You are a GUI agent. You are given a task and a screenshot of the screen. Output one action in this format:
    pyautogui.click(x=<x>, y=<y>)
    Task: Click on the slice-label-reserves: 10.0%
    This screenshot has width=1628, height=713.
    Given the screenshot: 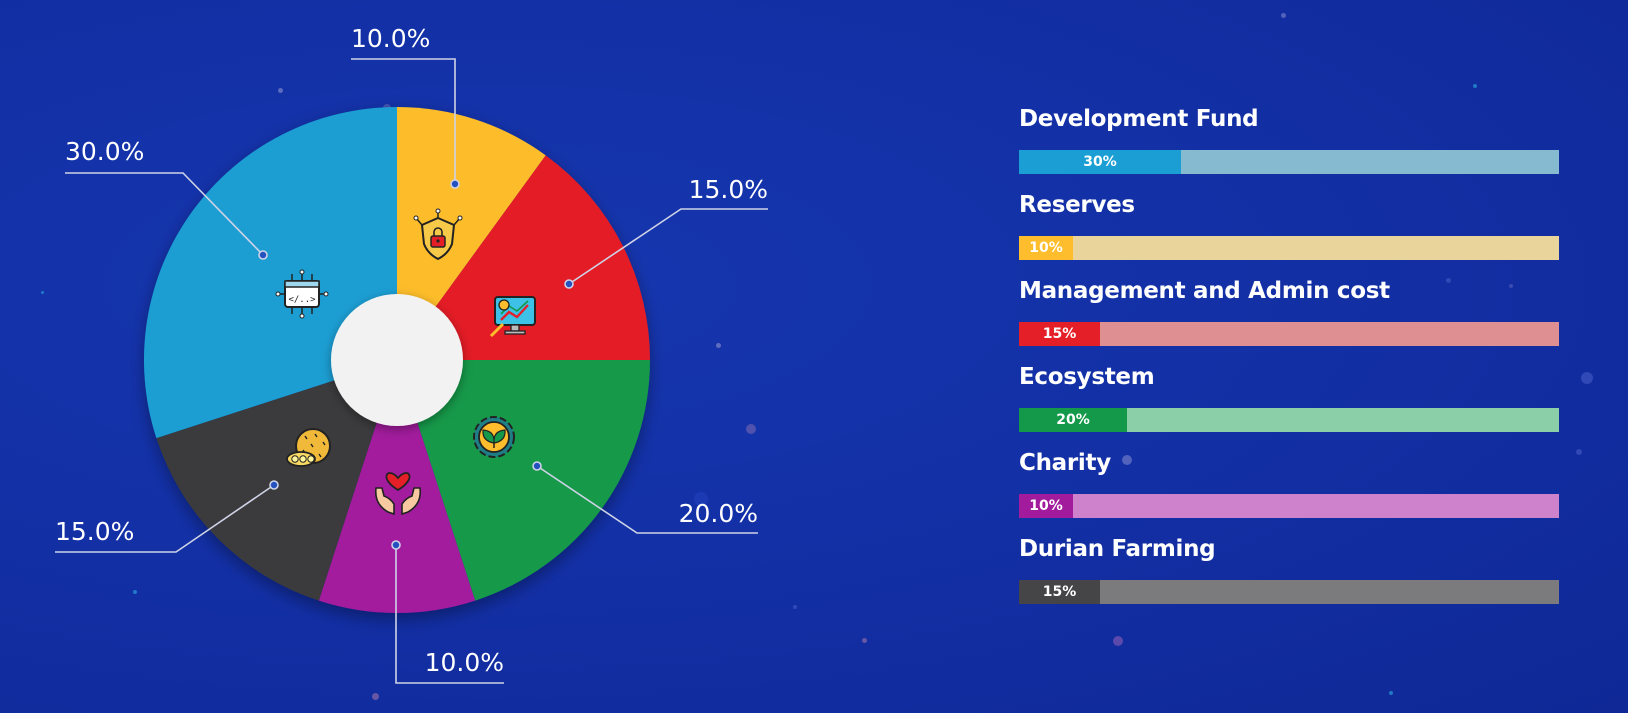 What is the action you would take?
    pyautogui.click(x=390, y=38)
    